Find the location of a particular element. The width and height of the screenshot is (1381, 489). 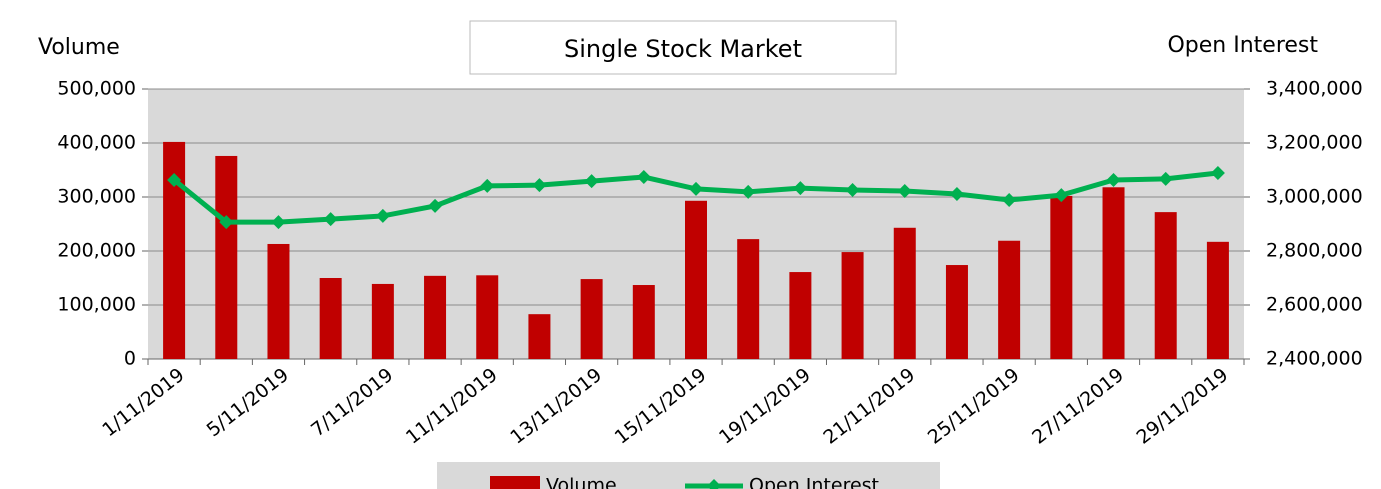

legend-label: Volume is located at coordinates (581, 482).